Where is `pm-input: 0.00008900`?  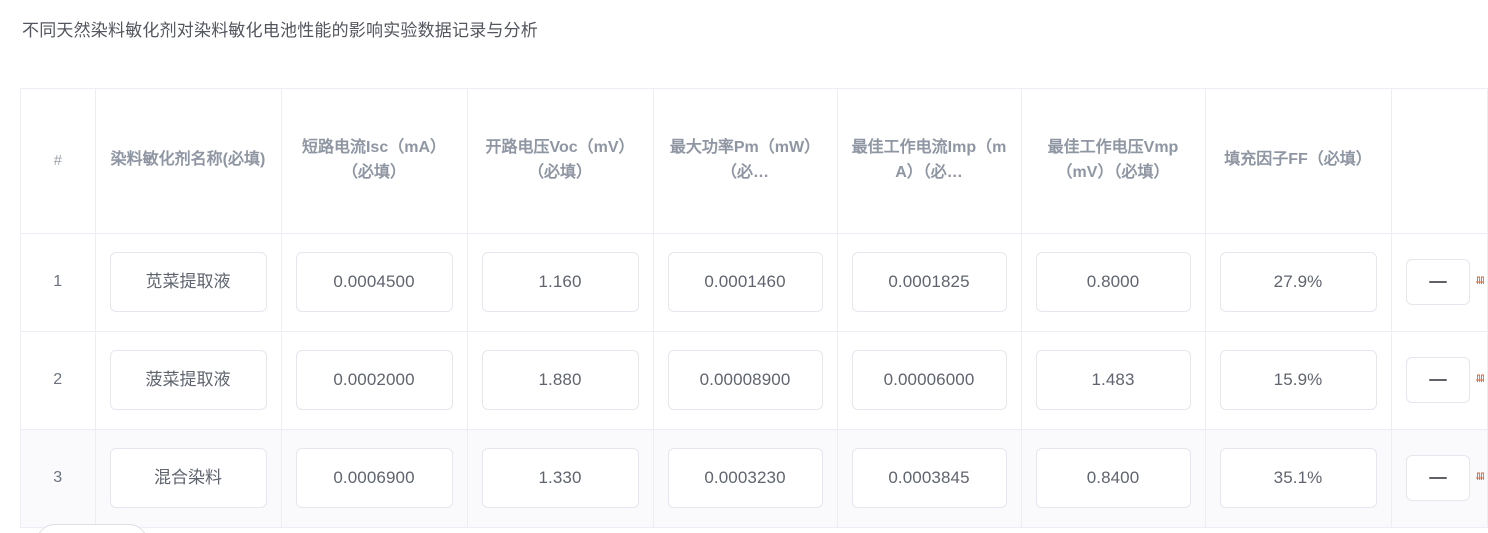 pm-input: 0.00008900 is located at coordinates (745, 380).